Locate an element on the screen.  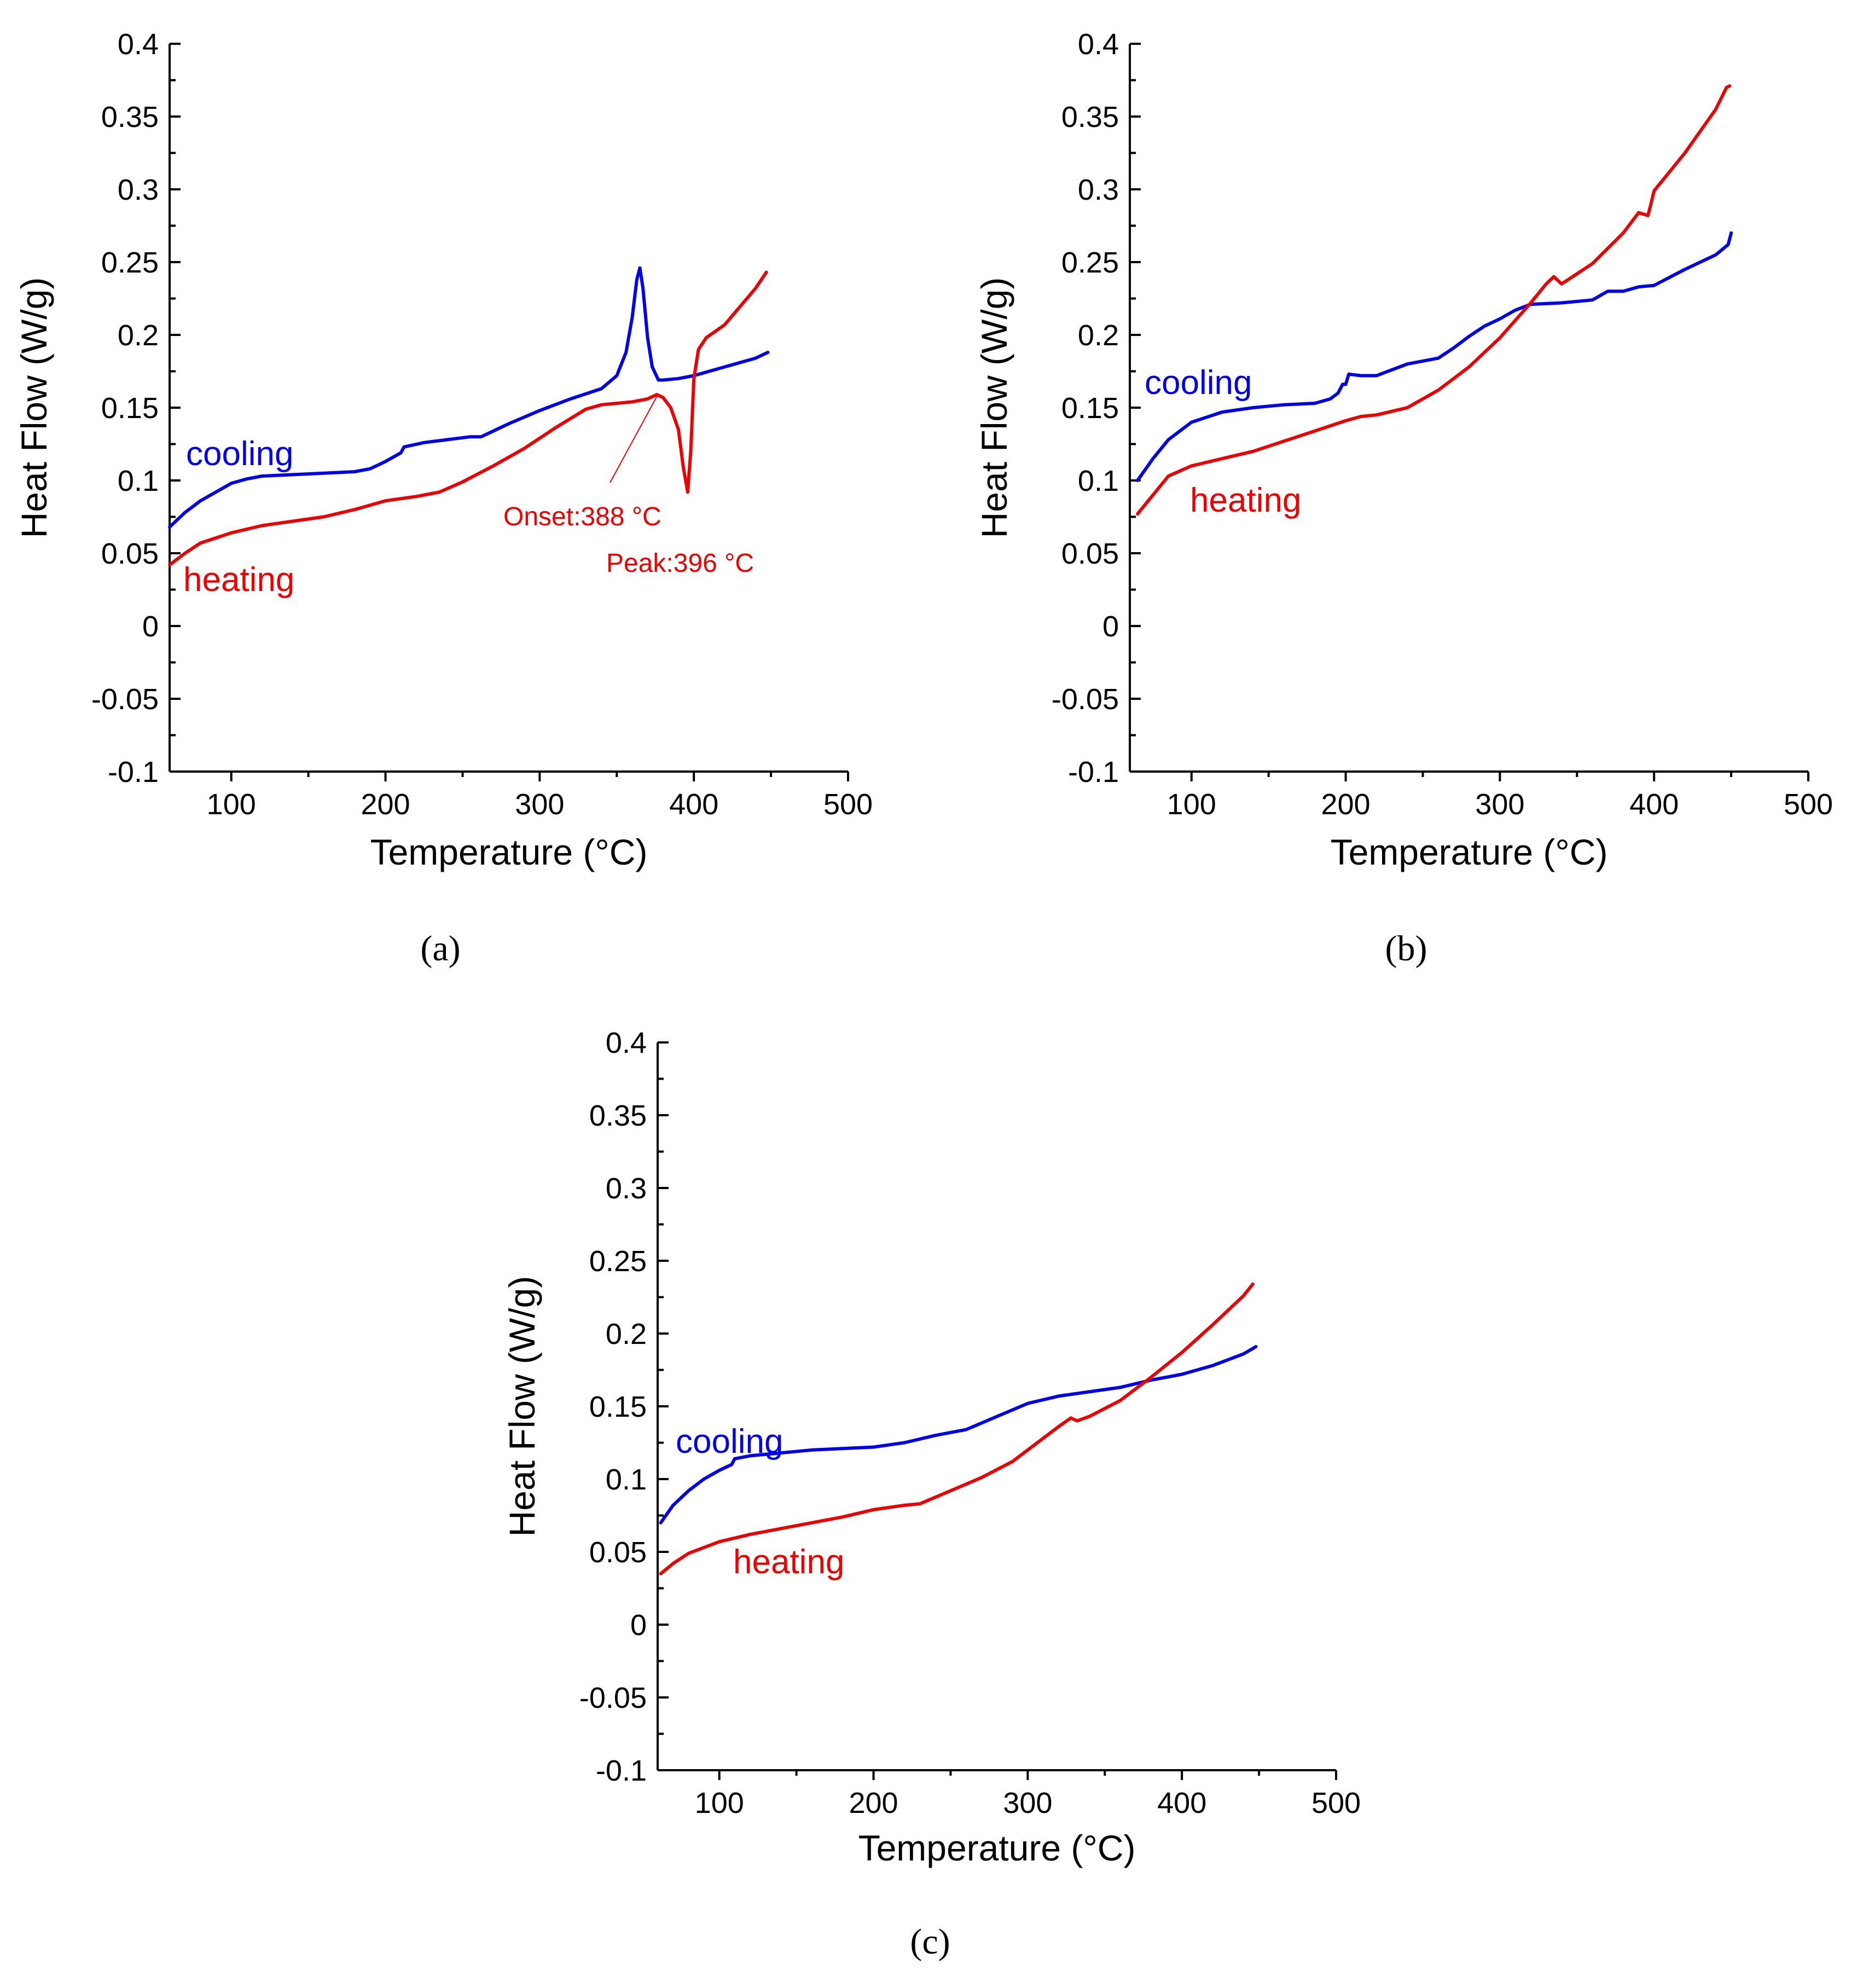
y-tick-label-c: 0.25 is located at coordinates (618, 1261).